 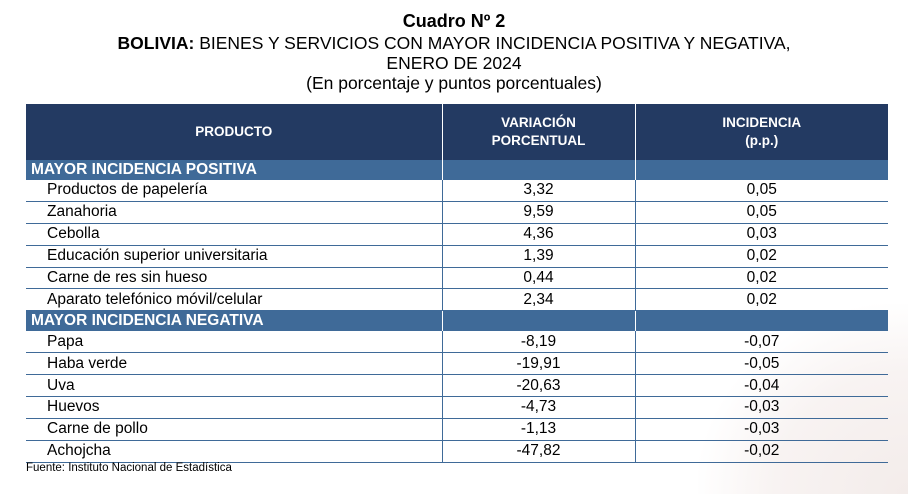 I want to click on variation-cell: 1,39, so click(x=538, y=256).